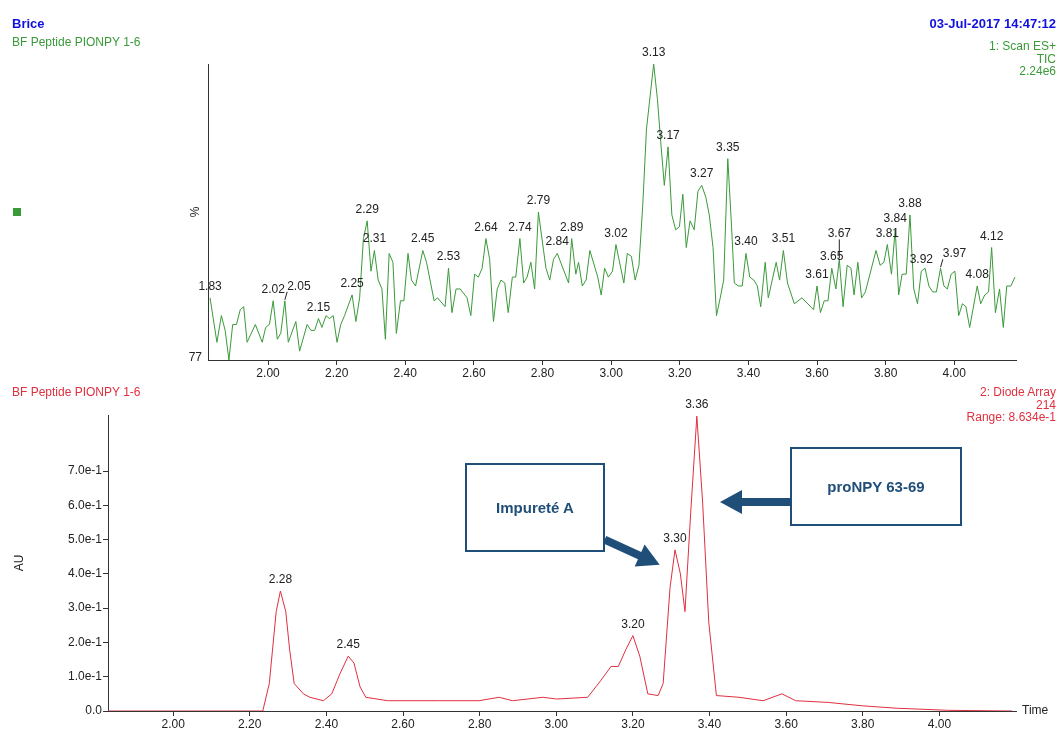  Describe the element at coordinates (572, 226) in the screenshot. I see `annotation: 2.89` at that location.